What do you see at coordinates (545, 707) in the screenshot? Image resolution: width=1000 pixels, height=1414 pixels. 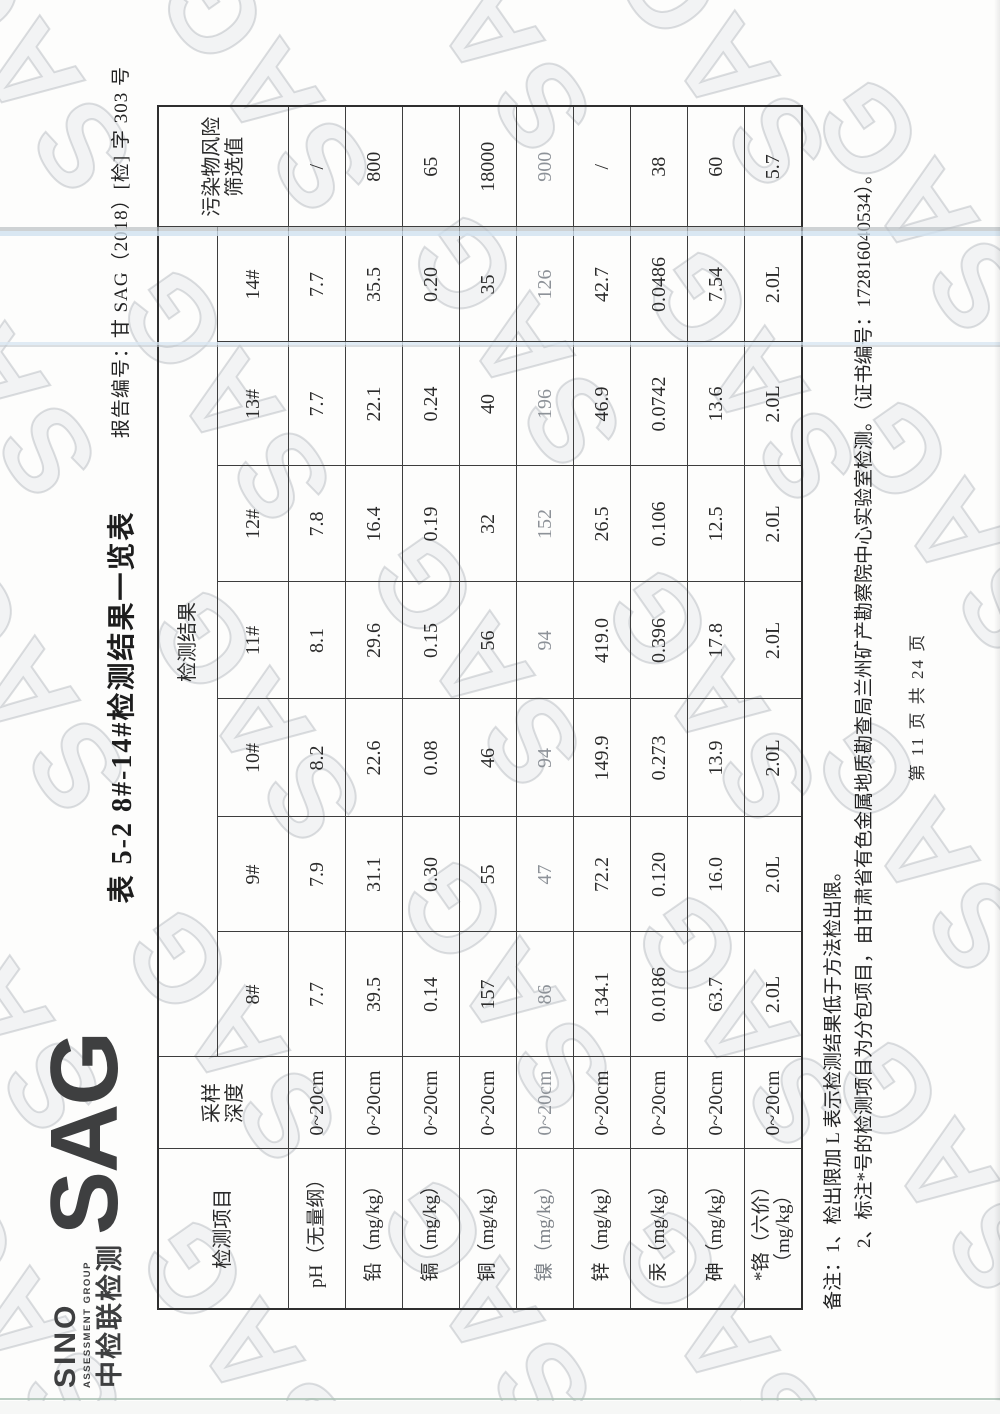 I see `table-row: 镍（mg/kg） 0~20cm 86 47 94 94 152 196 126 900` at bounding box center [545, 707].